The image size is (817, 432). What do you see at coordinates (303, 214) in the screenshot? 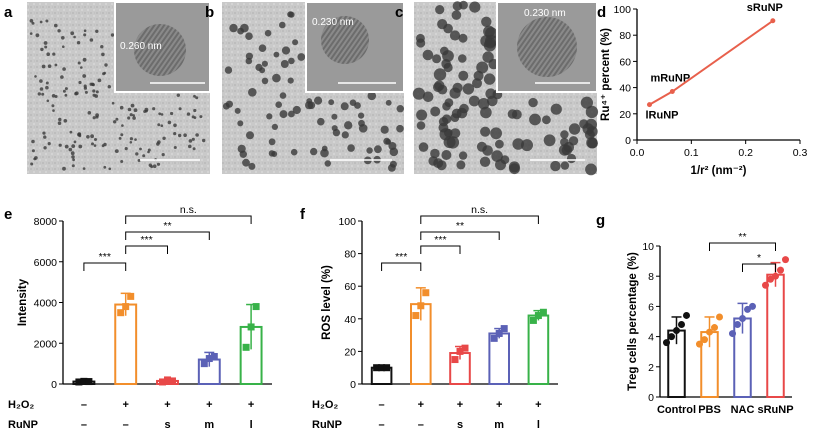
I see `panel-label-f: f` at bounding box center [303, 214].